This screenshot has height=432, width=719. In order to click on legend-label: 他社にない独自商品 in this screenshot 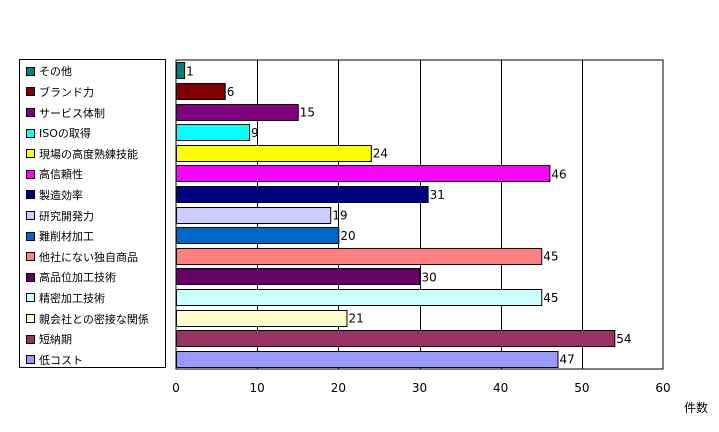, I will do `click(88, 257)`.